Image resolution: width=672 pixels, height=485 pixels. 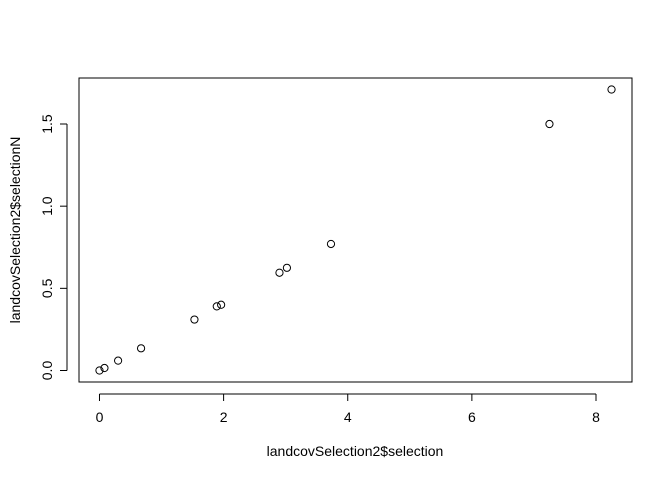 I want to click on y-tick-label: 0.5, so click(x=47, y=288).